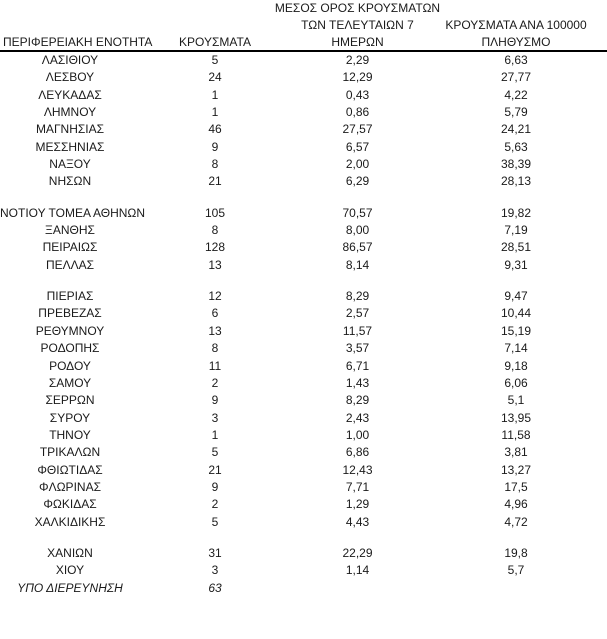  What do you see at coordinates (303, 570) in the screenshot?
I see `table-row: ΧΙΟΥ 3 1,14 5,7` at bounding box center [303, 570].